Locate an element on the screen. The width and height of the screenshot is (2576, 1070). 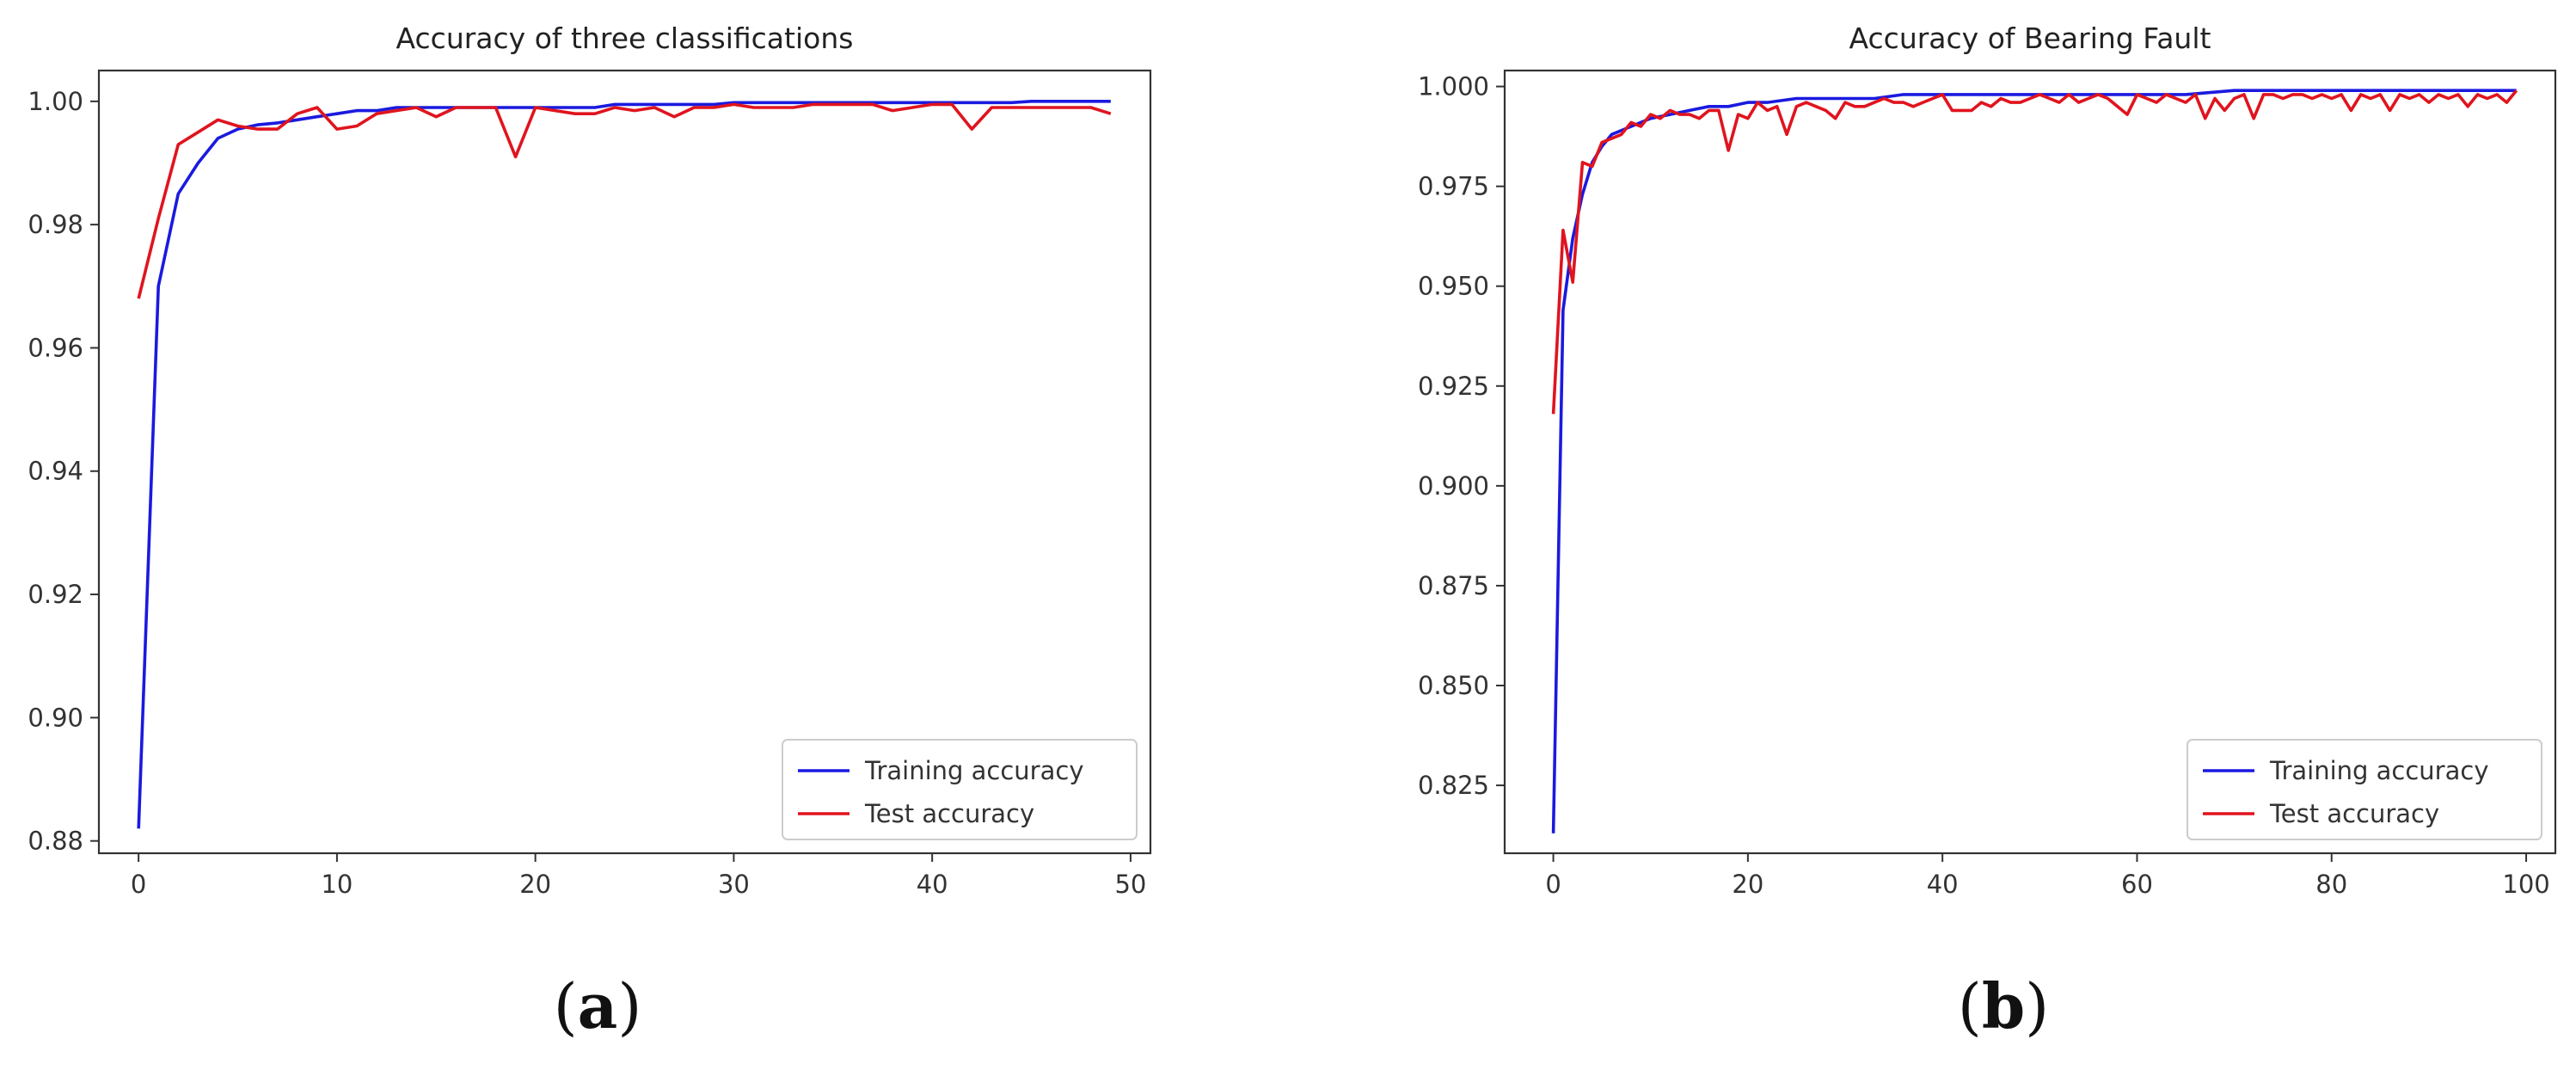
x-tick-label: 60 is located at coordinates (2137, 884).